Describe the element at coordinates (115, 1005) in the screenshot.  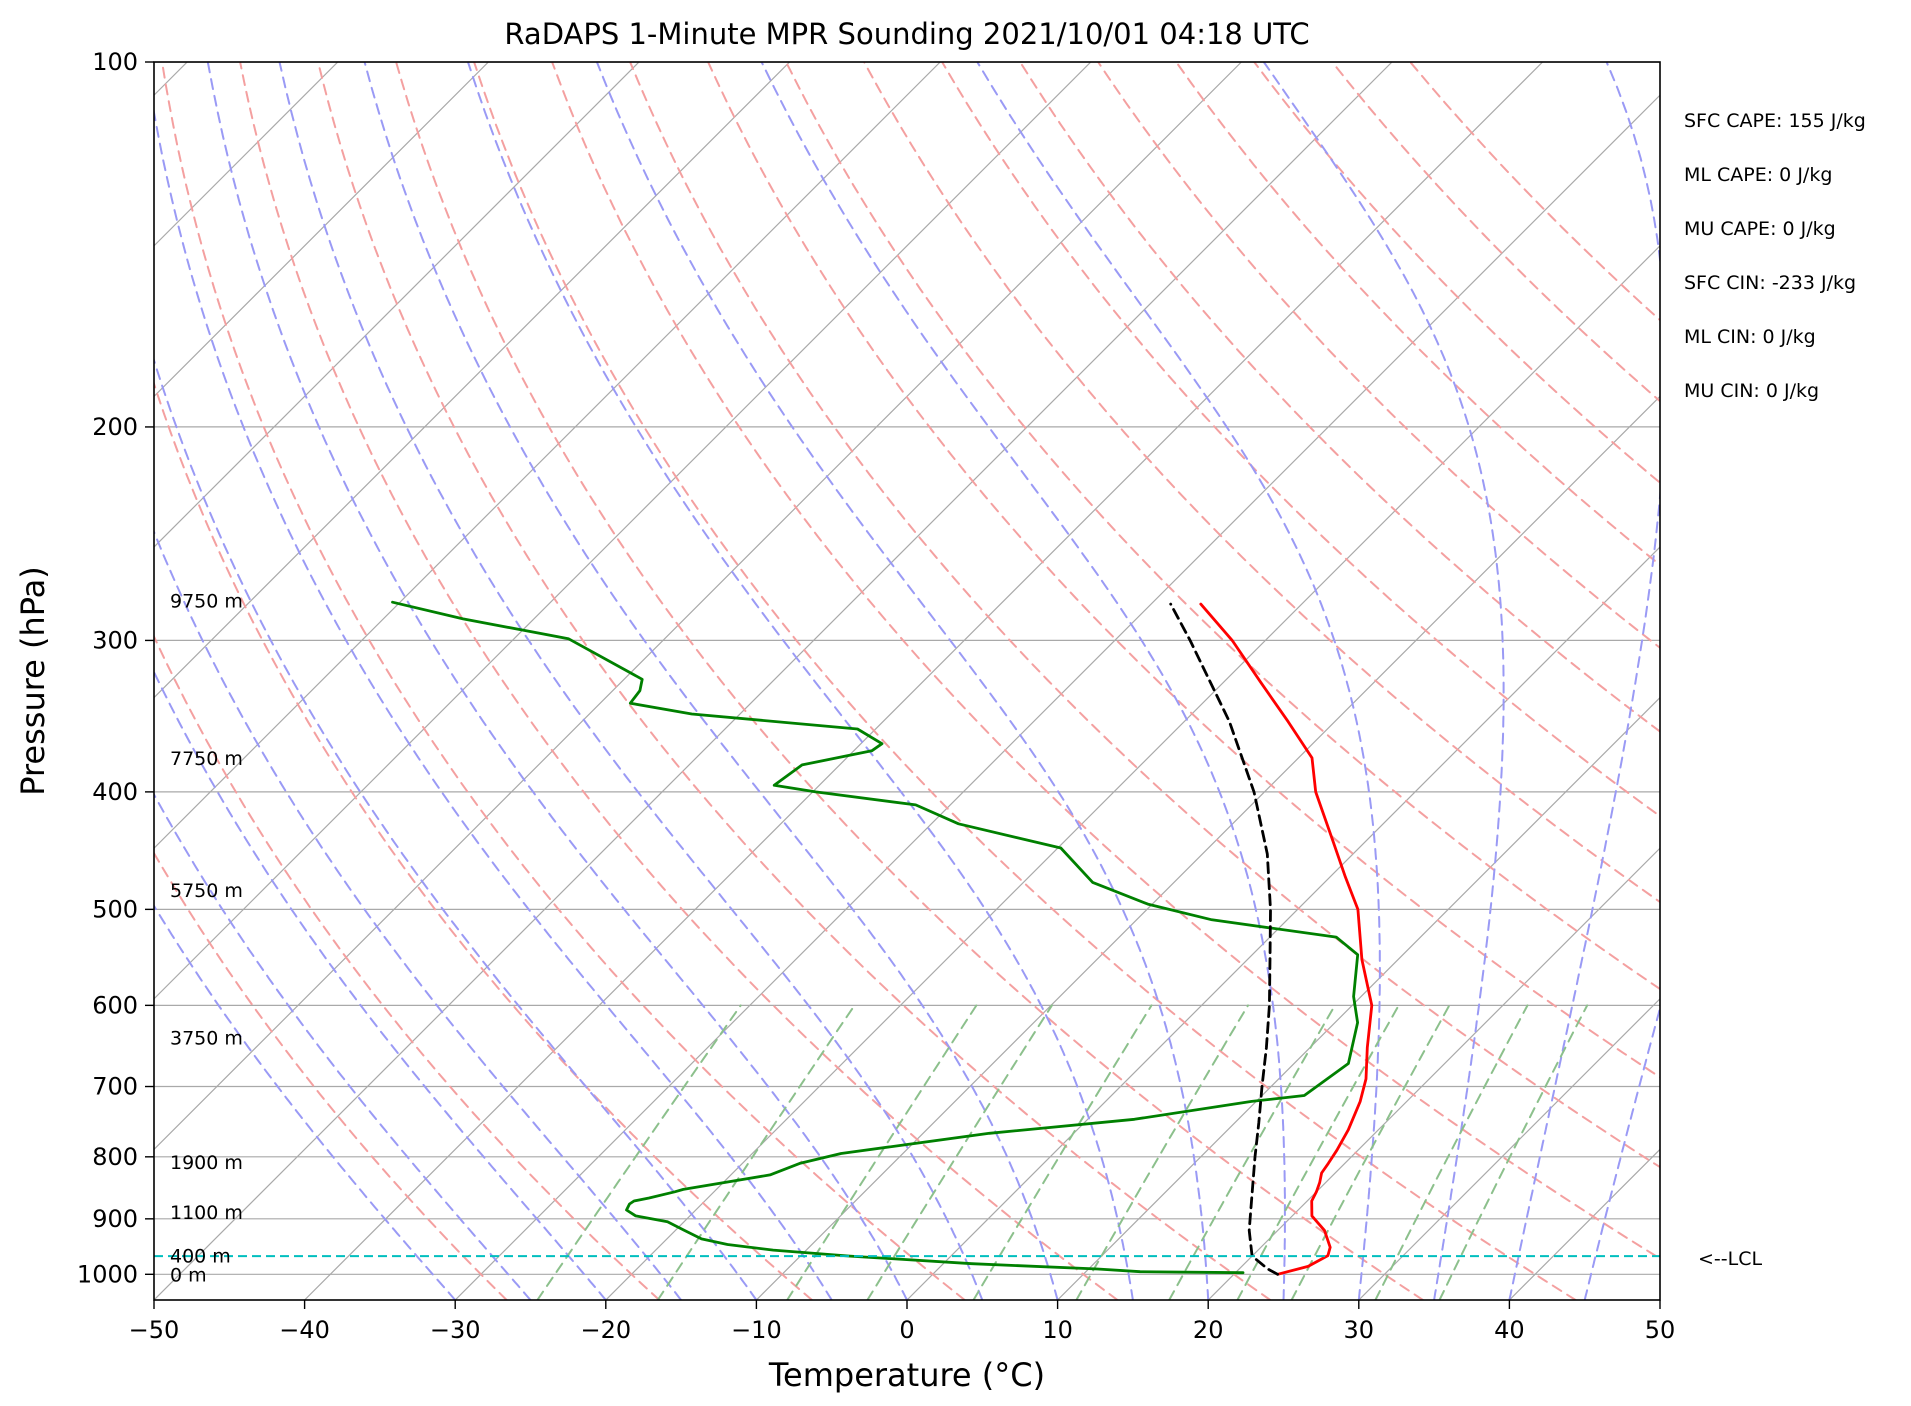
I see `y-tick-label: 600` at that location.